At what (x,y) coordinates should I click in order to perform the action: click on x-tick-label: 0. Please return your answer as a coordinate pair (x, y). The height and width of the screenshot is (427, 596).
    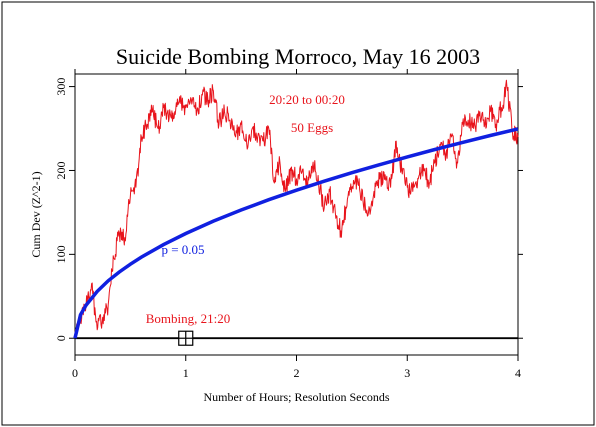
    Looking at the image, I should click on (75, 373).